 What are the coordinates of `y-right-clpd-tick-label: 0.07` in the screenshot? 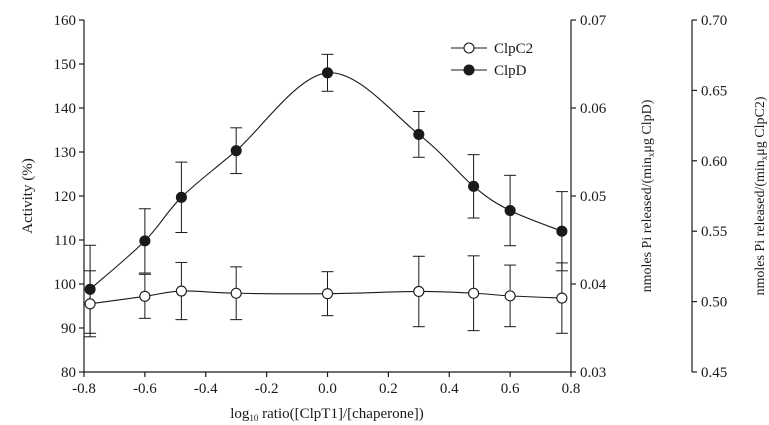 It's located at (593, 21).